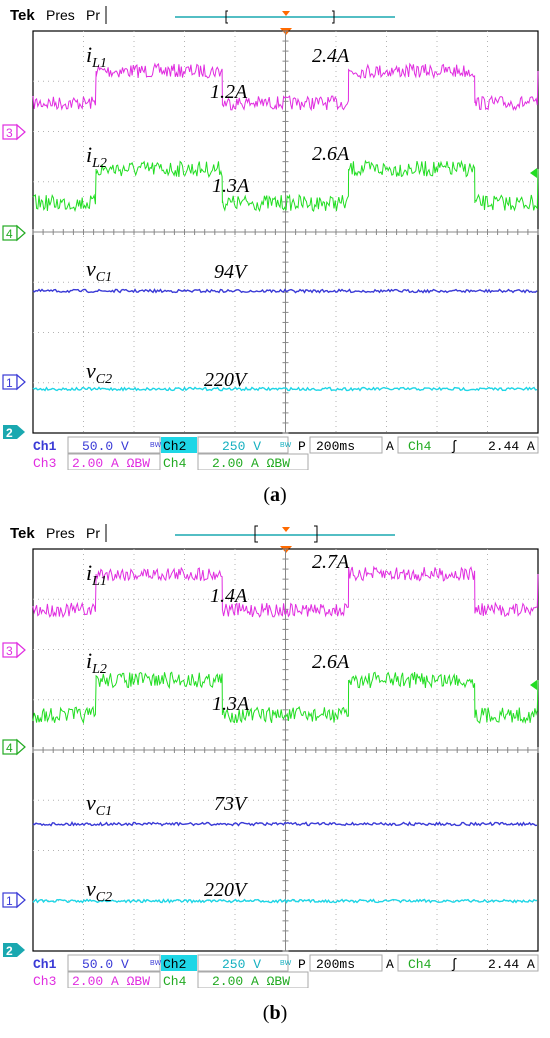 The width and height of the screenshot is (550, 1038). I want to click on trigger-level-icon, so click(533, 685).